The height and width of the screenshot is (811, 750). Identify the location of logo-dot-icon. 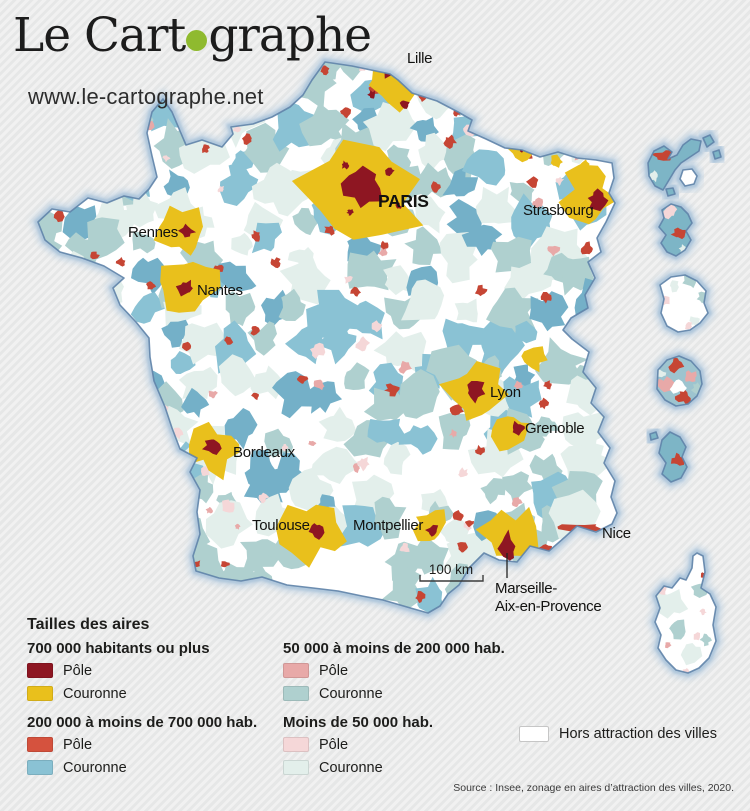
(197, 40).